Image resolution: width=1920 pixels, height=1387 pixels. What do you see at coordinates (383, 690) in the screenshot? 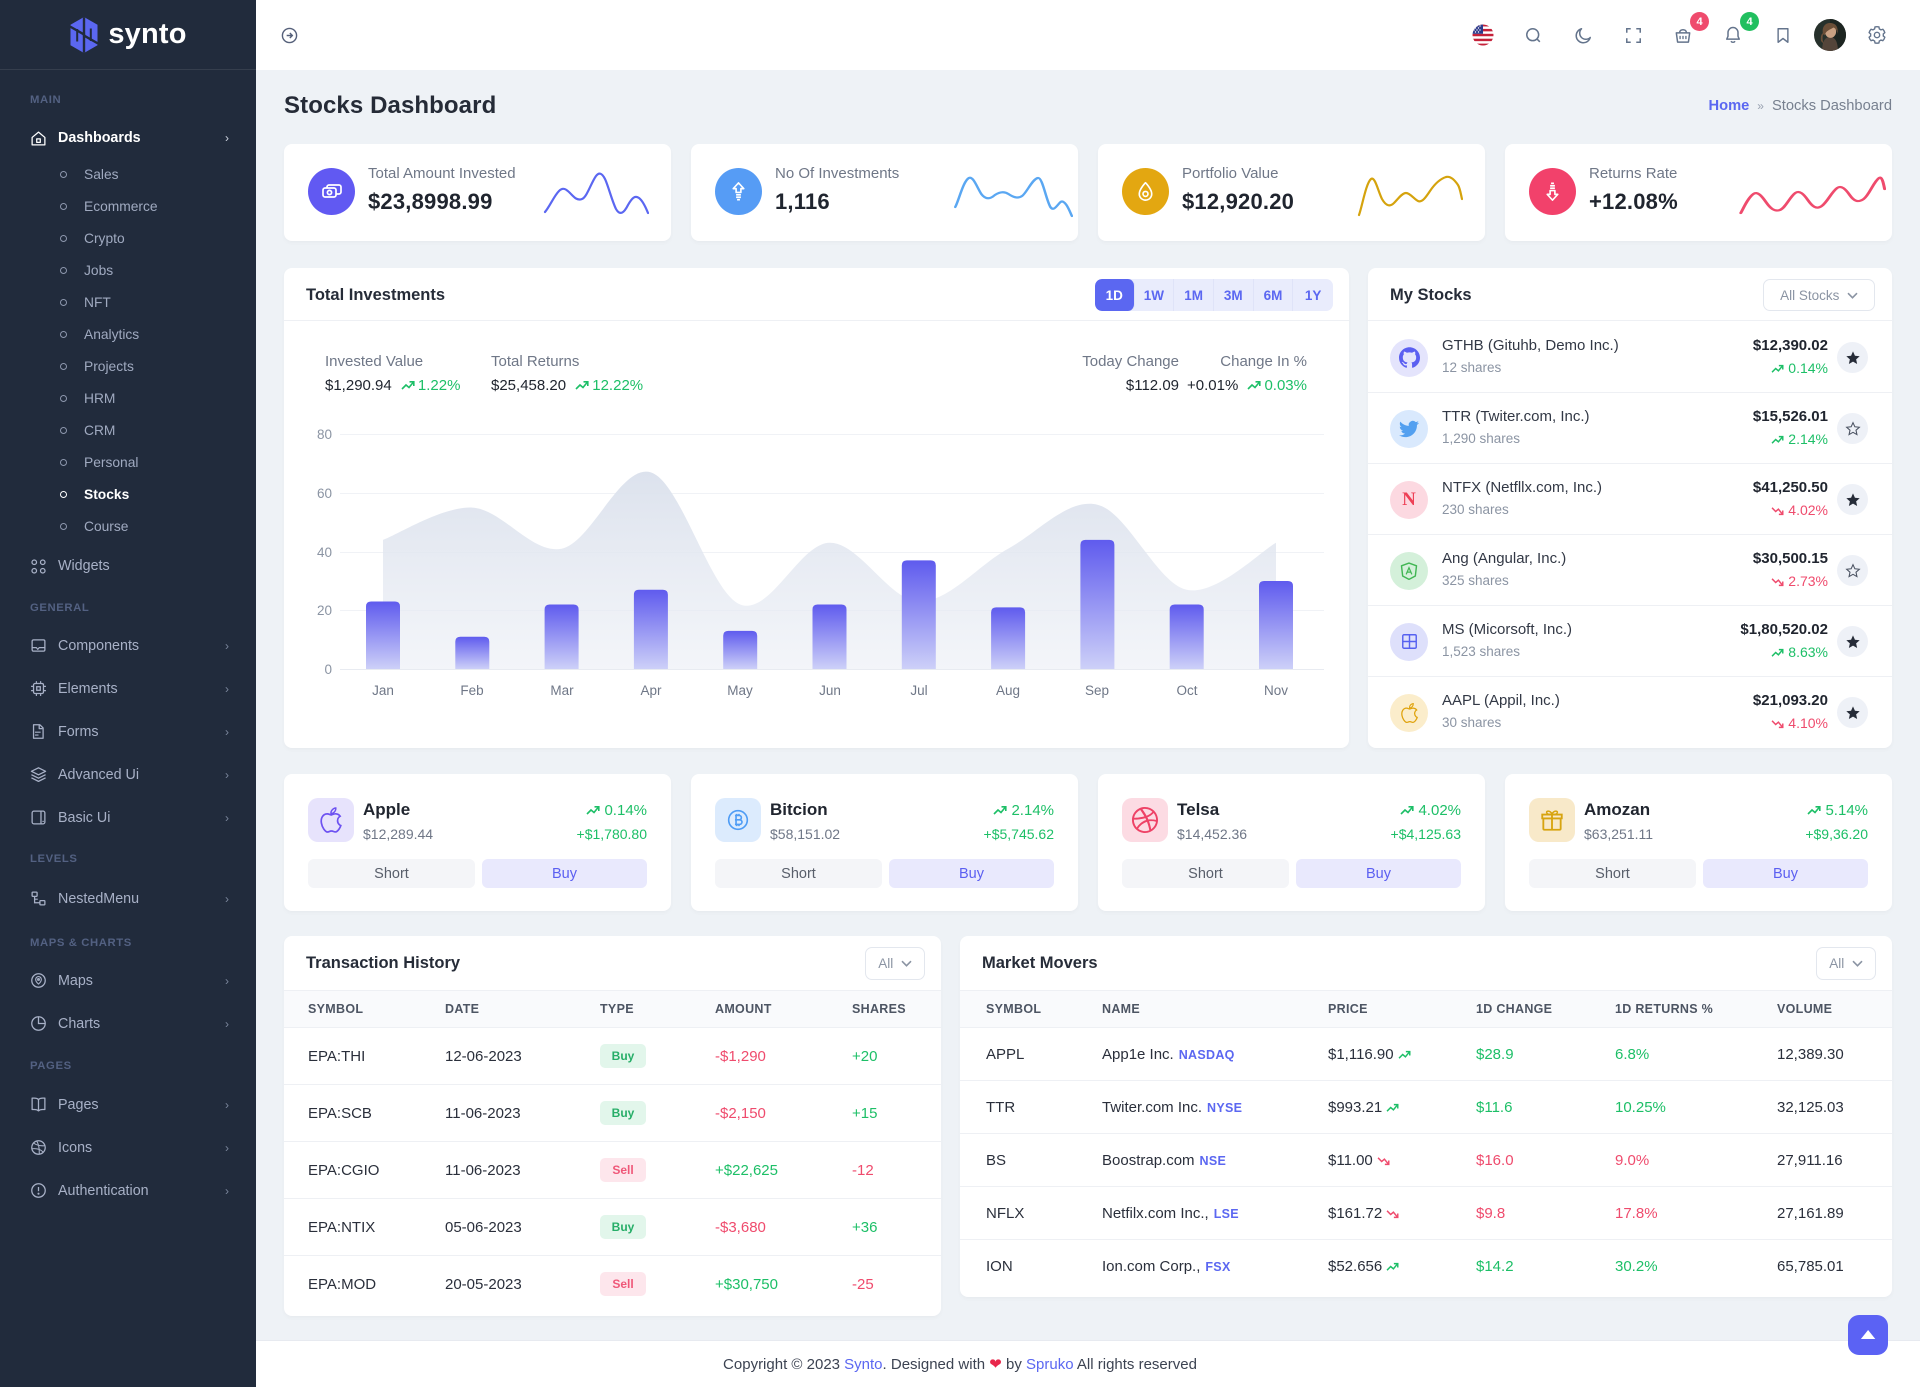
I see `svg-text: Jan` at bounding box center [383, 690].